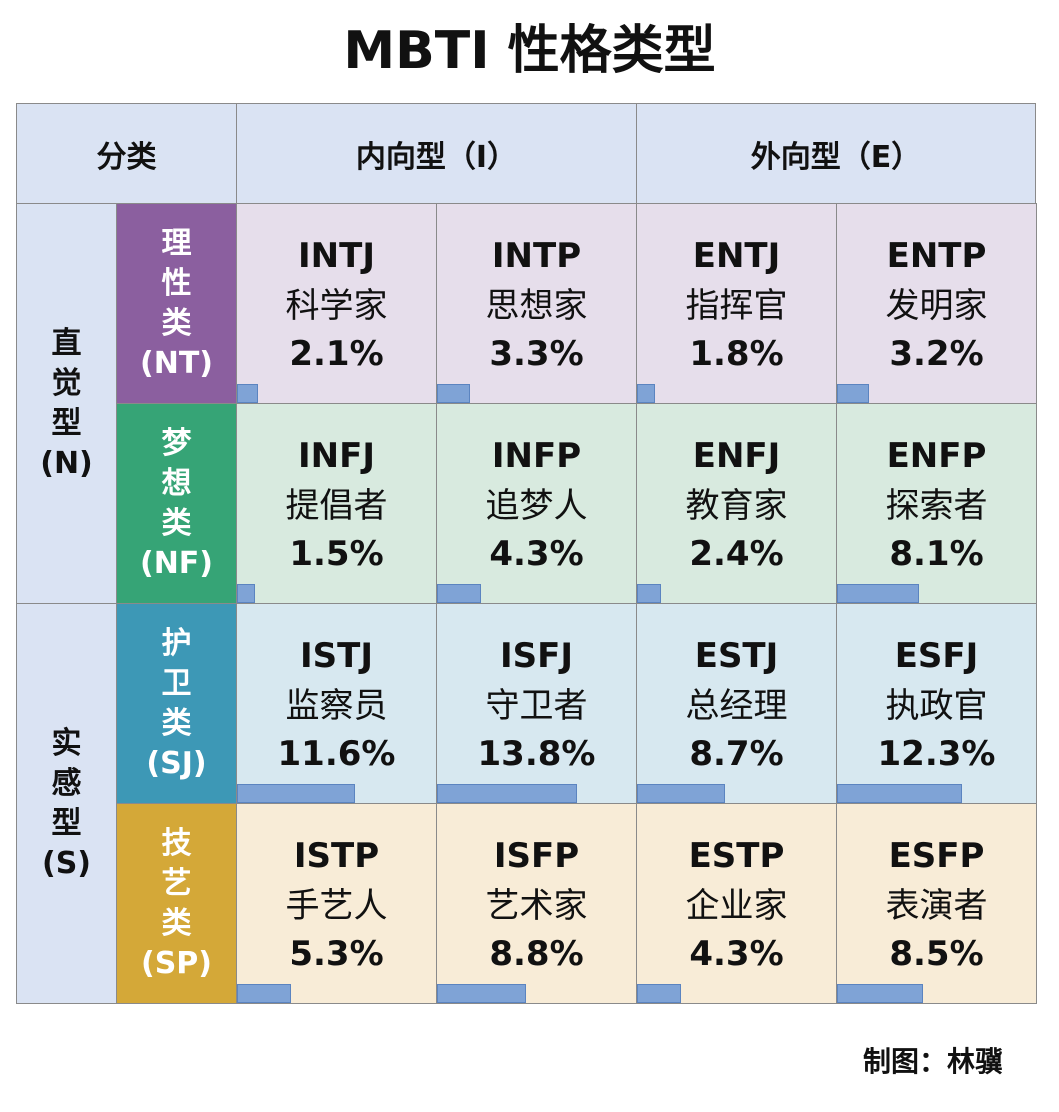 The height and width of the screenshot is (1112, 1059). I want to click on type-cell: ESTJ 总经理 8.7%, so click(736, 703).